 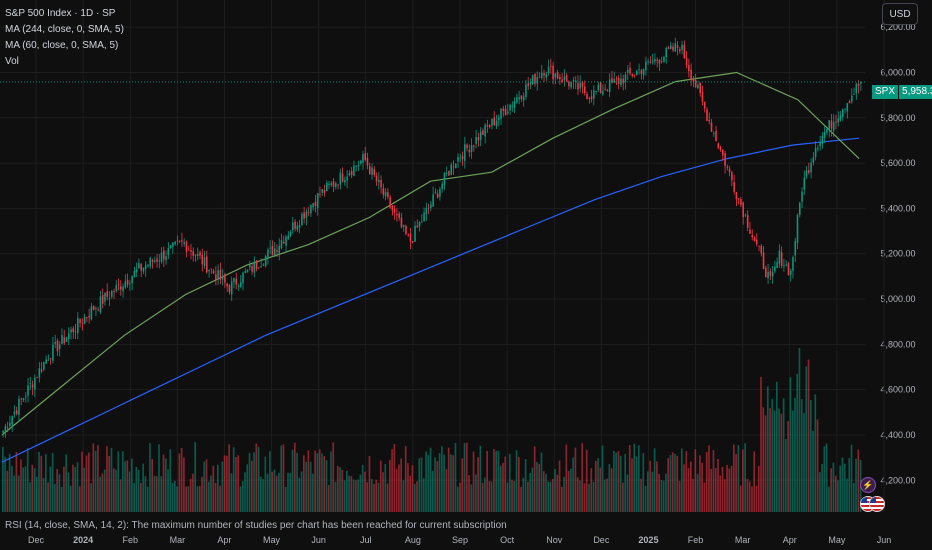 What do you see at coordinates (900, 14) in the screenshot?
I see `currency-button: USD` at bounding box center [900, 14].